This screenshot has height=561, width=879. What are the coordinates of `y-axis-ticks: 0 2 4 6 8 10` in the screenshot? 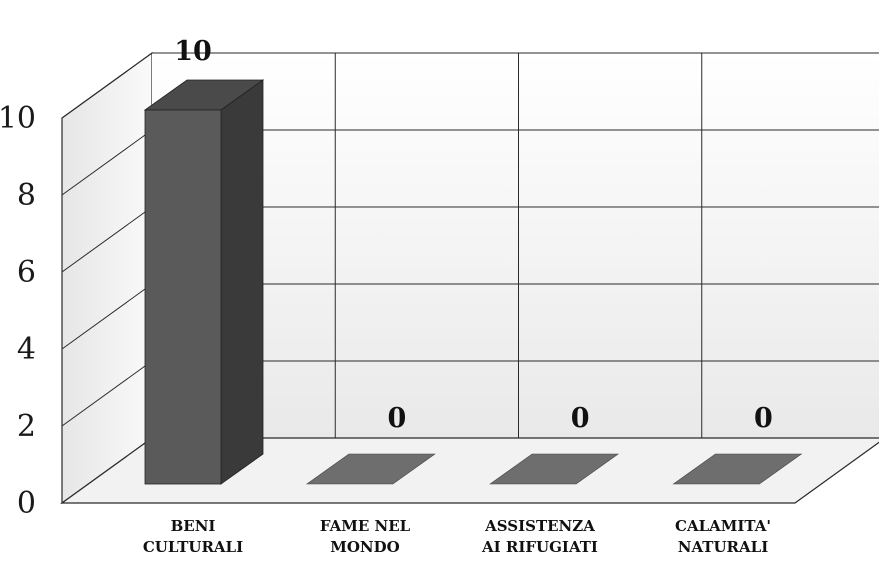 It's located at (18, 311).